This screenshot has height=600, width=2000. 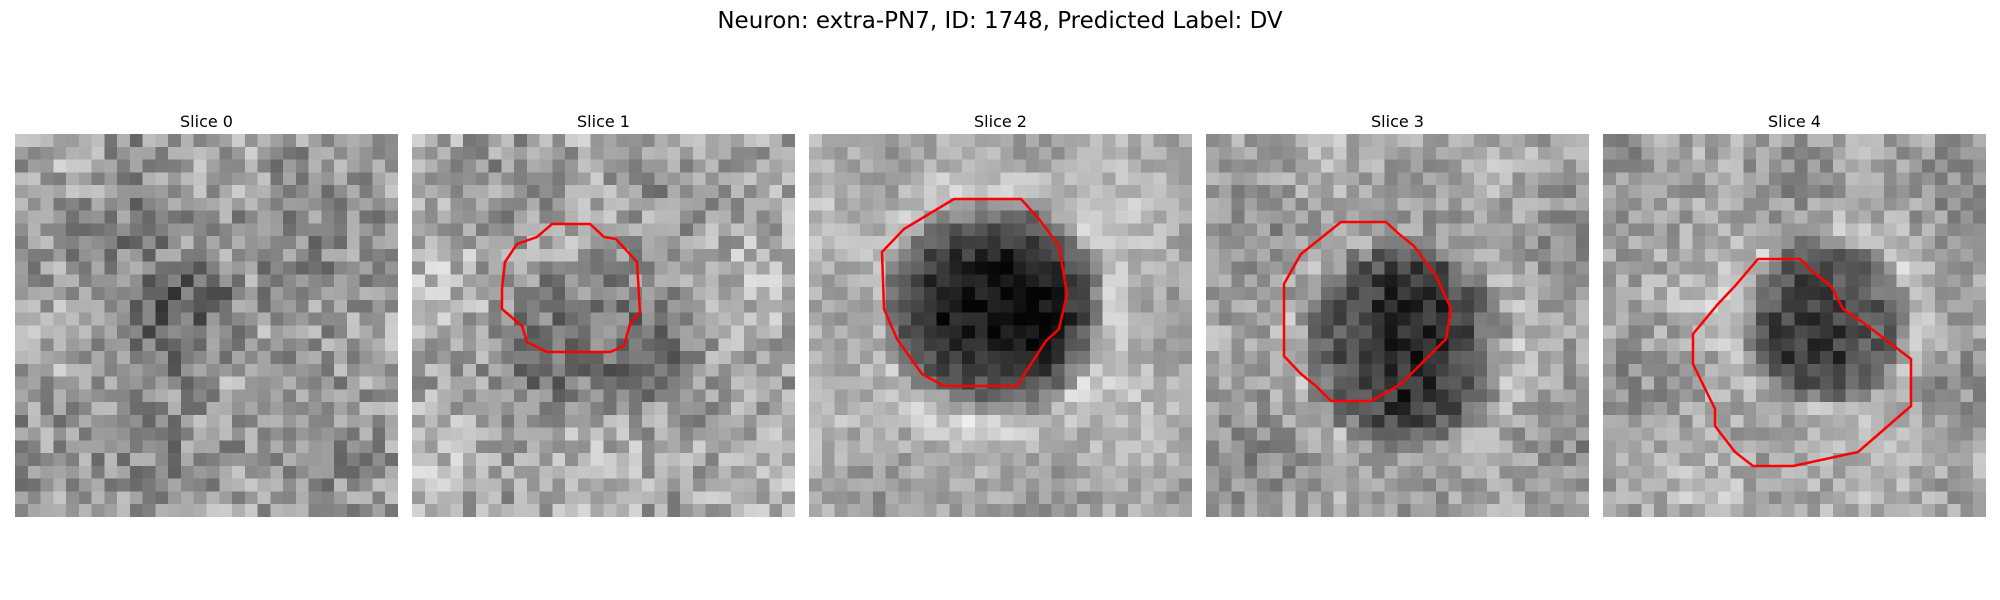 I want to click on slice-title-3: Slice 3, so click(x=1397, y=121).